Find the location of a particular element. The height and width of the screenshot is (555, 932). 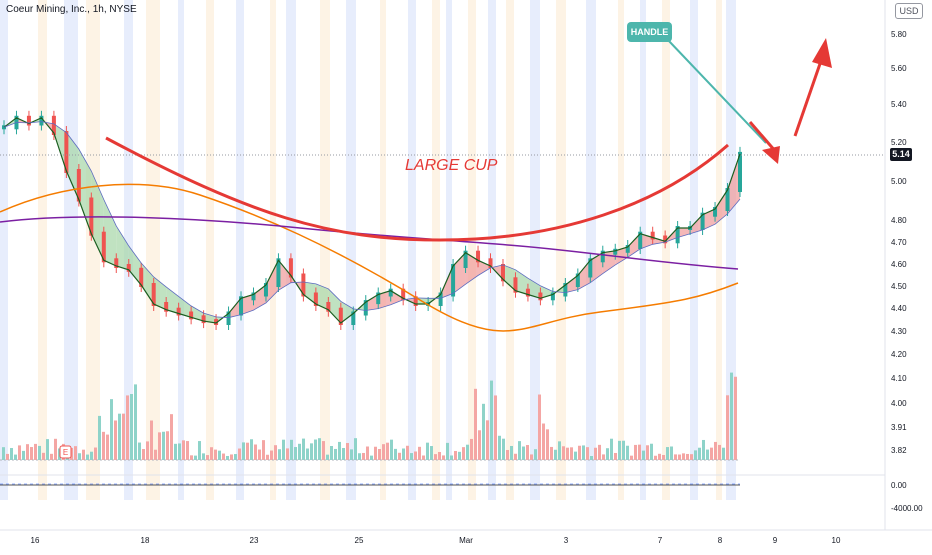

y-tick-label: 4.00 is located at coordinates (899, 403).